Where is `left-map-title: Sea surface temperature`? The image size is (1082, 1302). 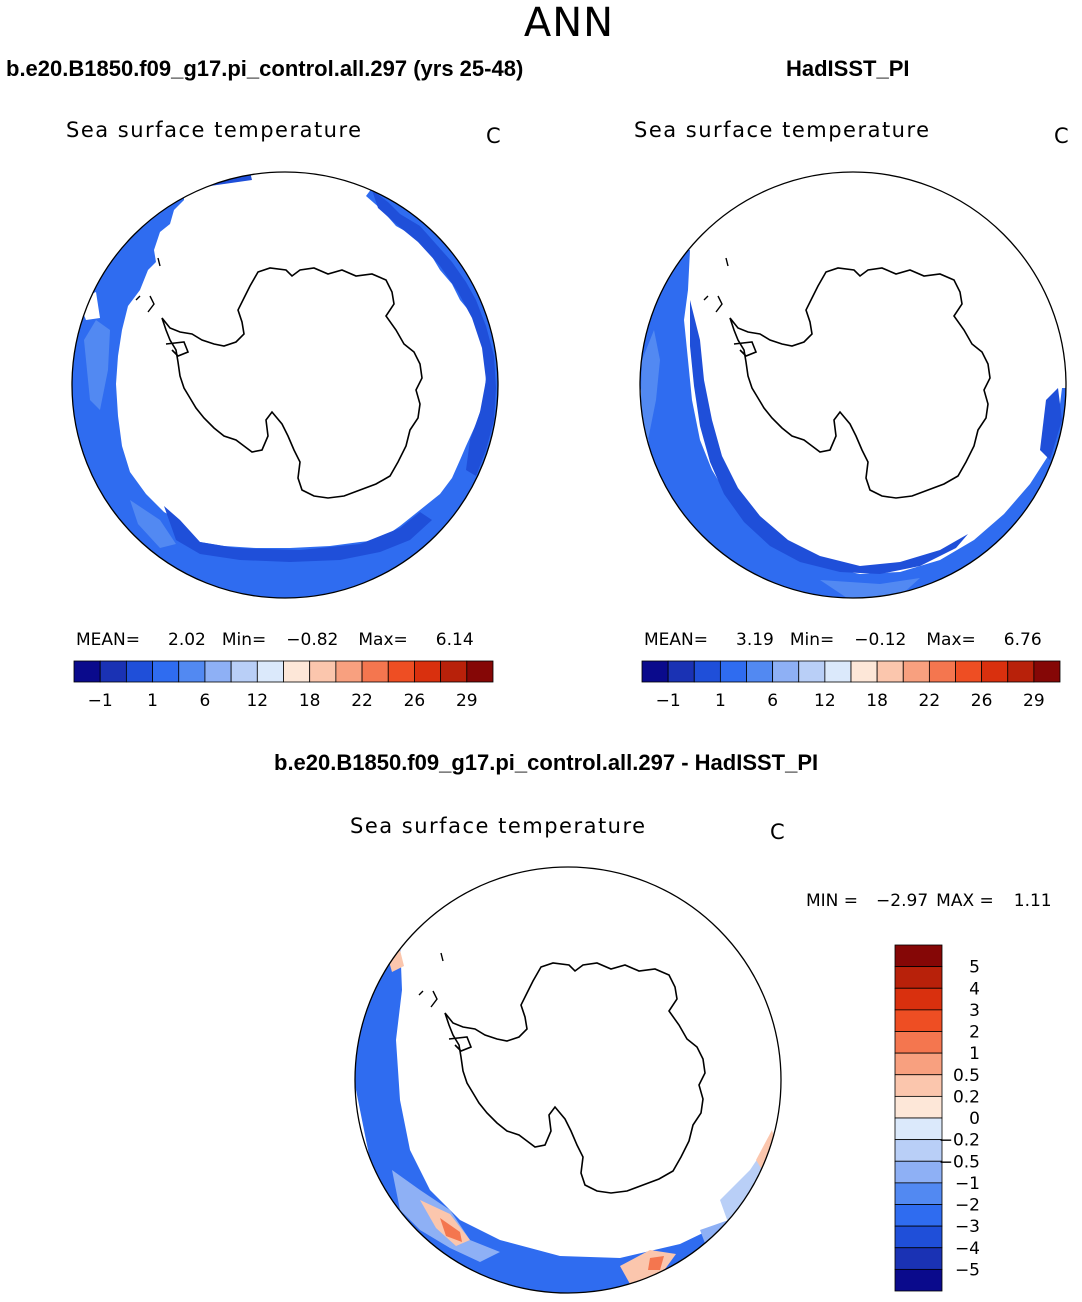
left-map-title: Sea surface temperature is located at coordinates (214, 130).